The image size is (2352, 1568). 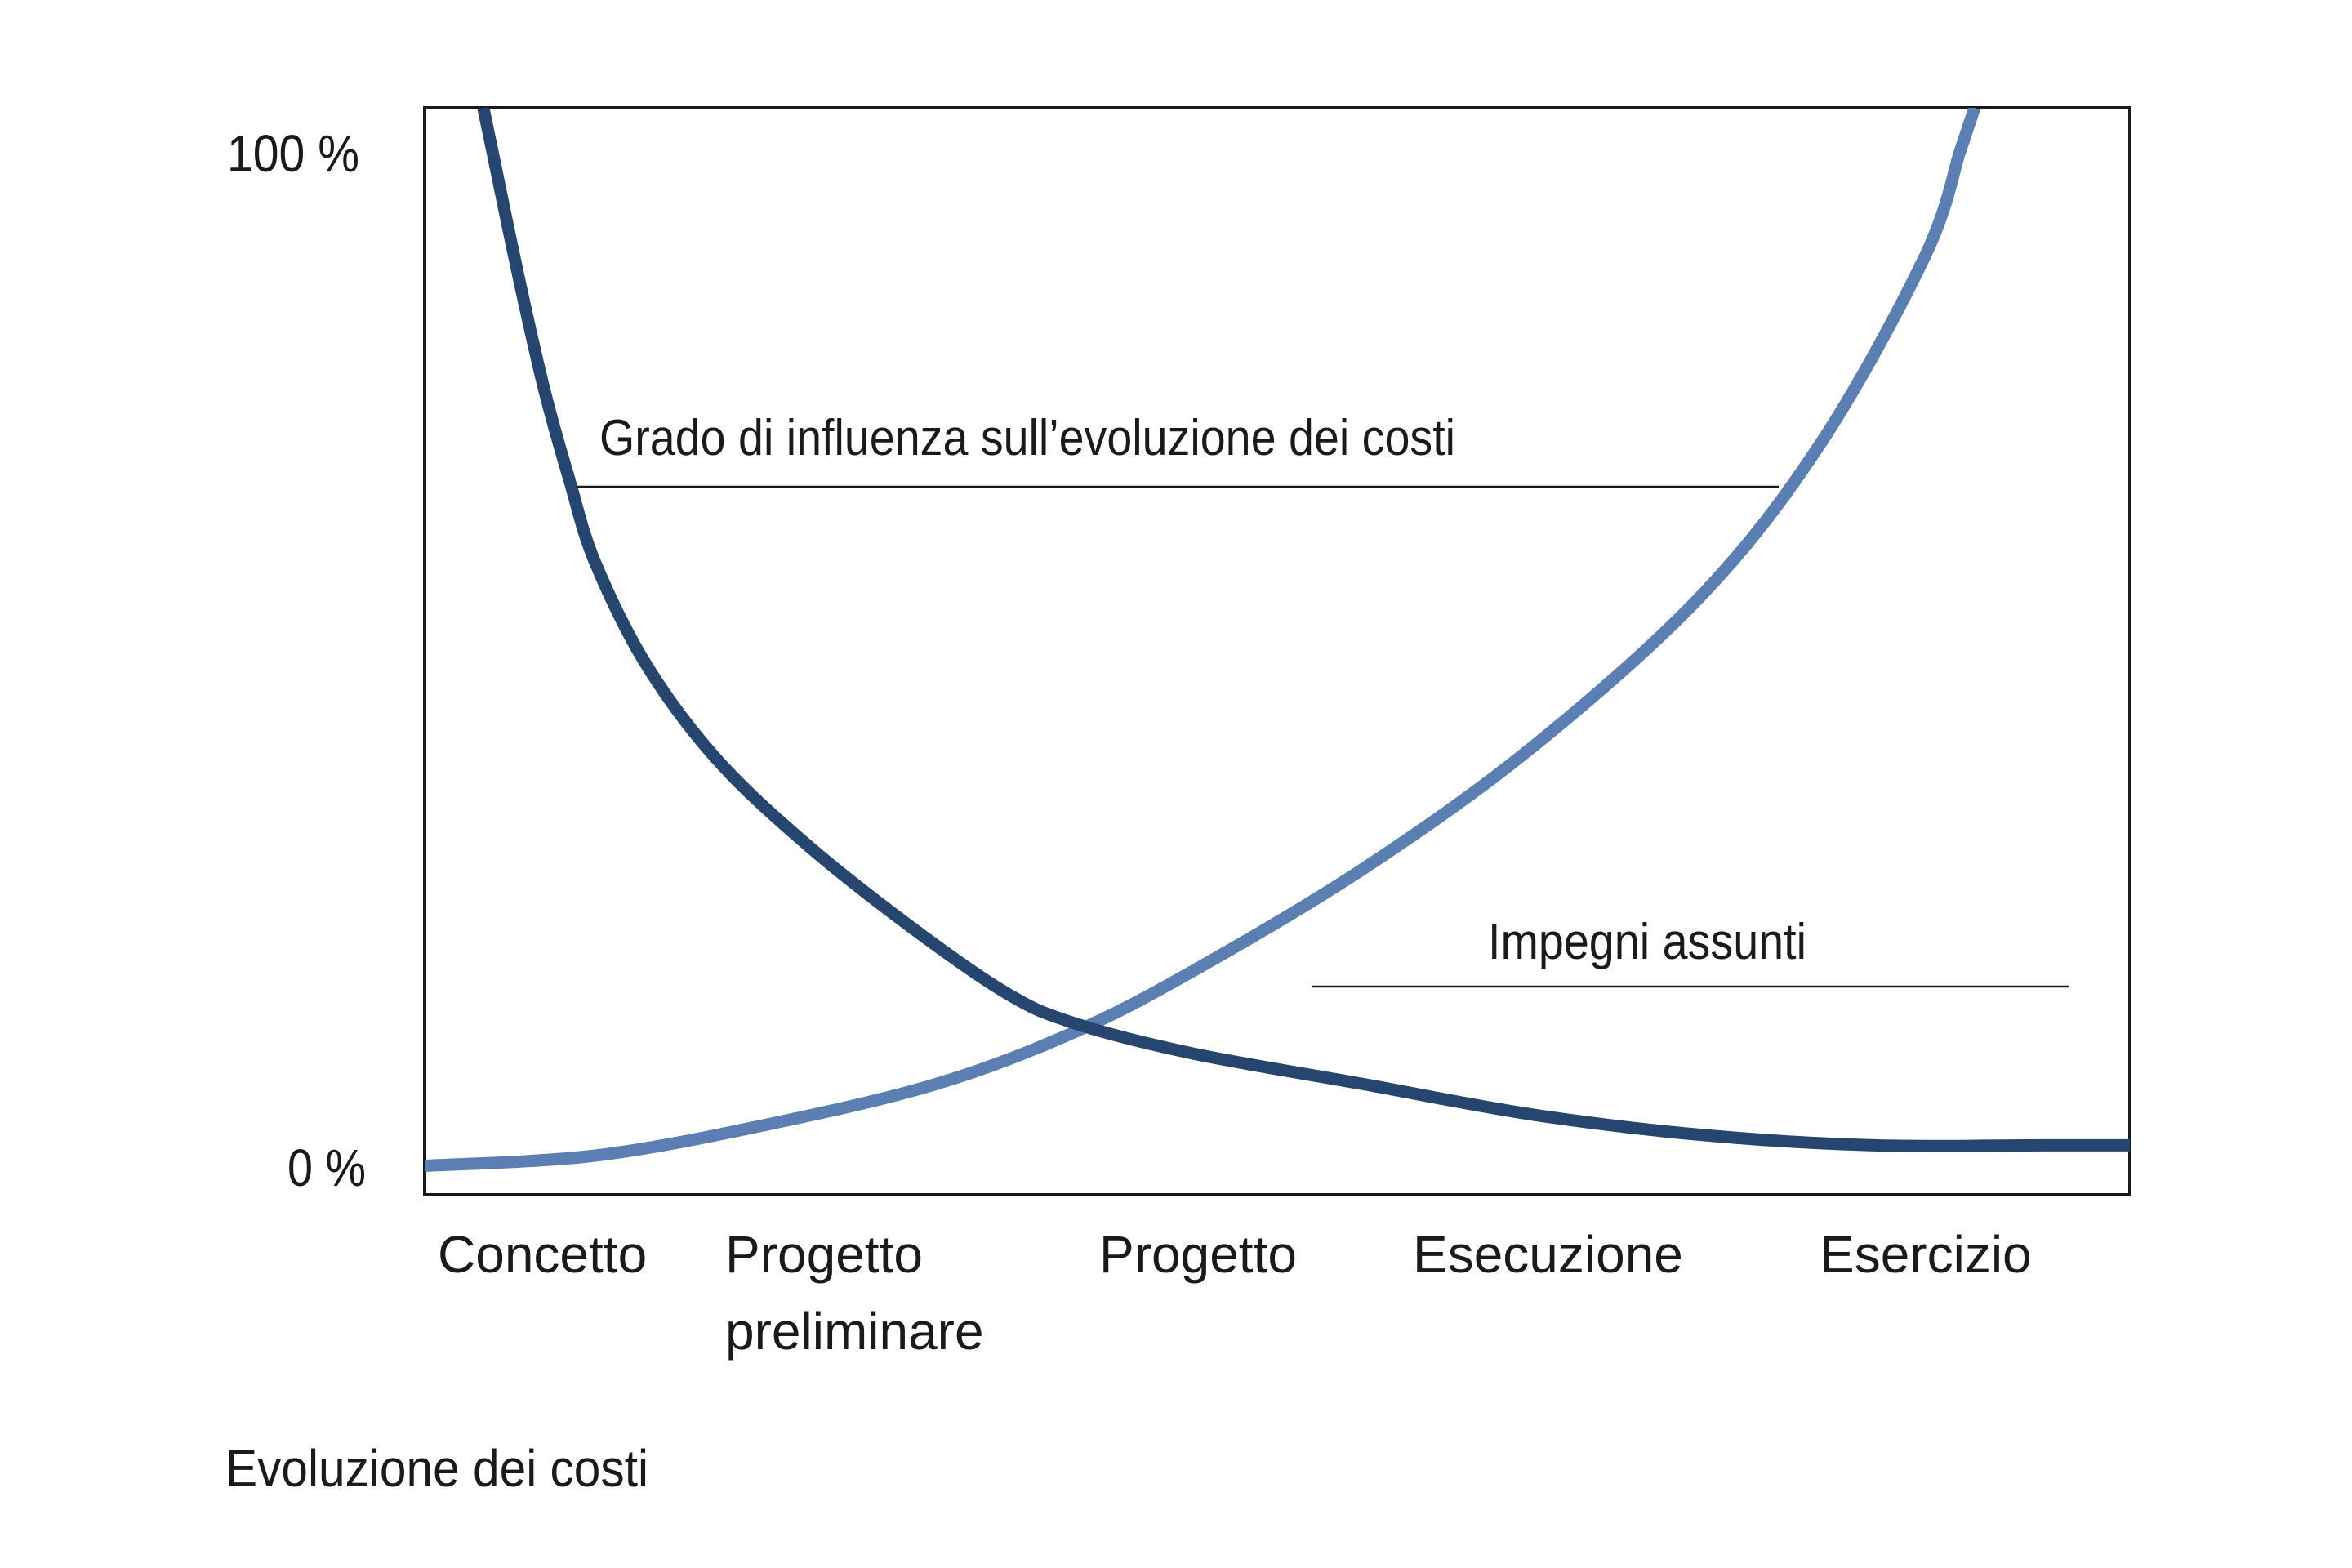 I want to click on x-tick-label: Progetto, so click(x=1198, y=1254).